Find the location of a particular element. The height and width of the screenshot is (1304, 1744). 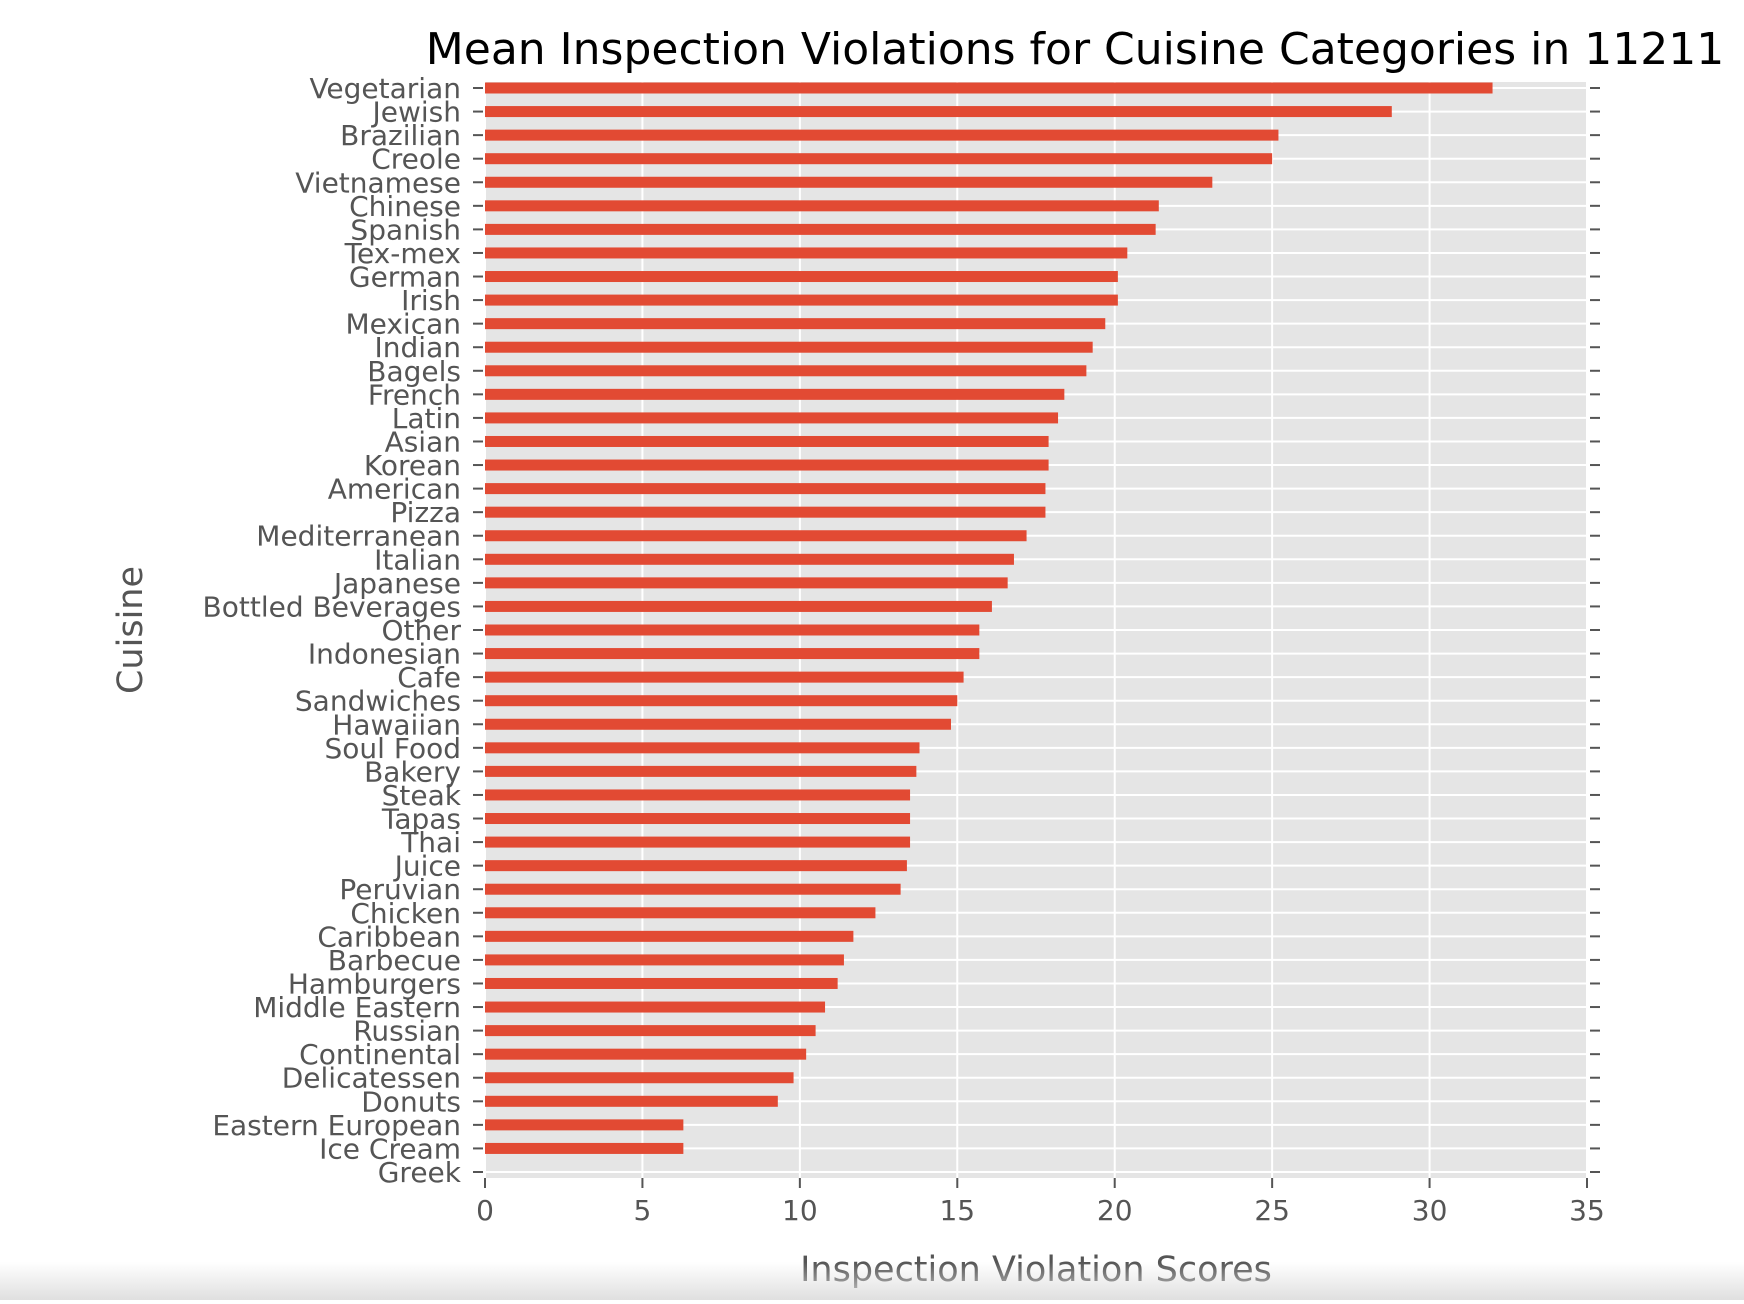

y-tick-label: Russian is located at coordinates (407, 1031).